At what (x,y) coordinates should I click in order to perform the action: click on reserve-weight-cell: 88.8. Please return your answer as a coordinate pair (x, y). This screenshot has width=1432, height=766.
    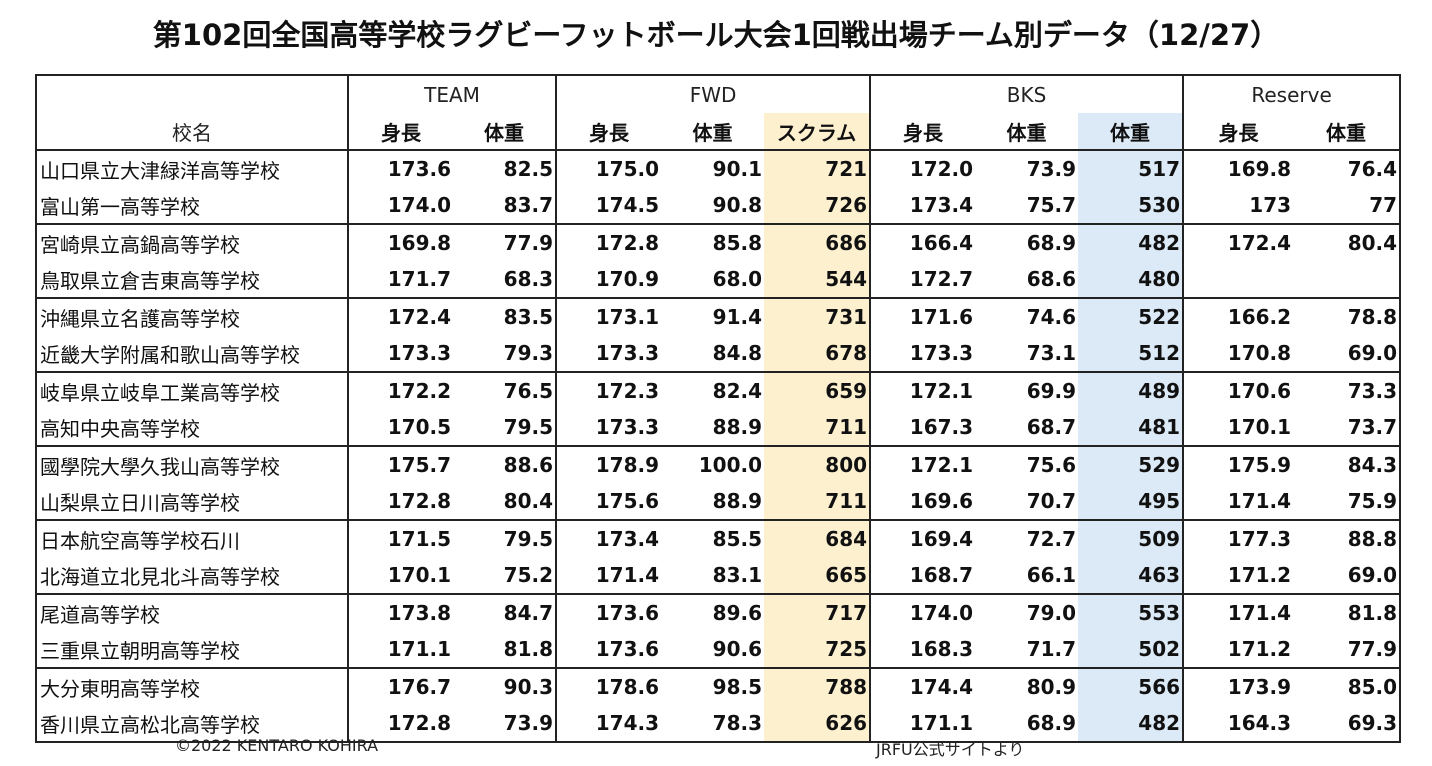
    Looking at the image, I should click on (1372, 539).